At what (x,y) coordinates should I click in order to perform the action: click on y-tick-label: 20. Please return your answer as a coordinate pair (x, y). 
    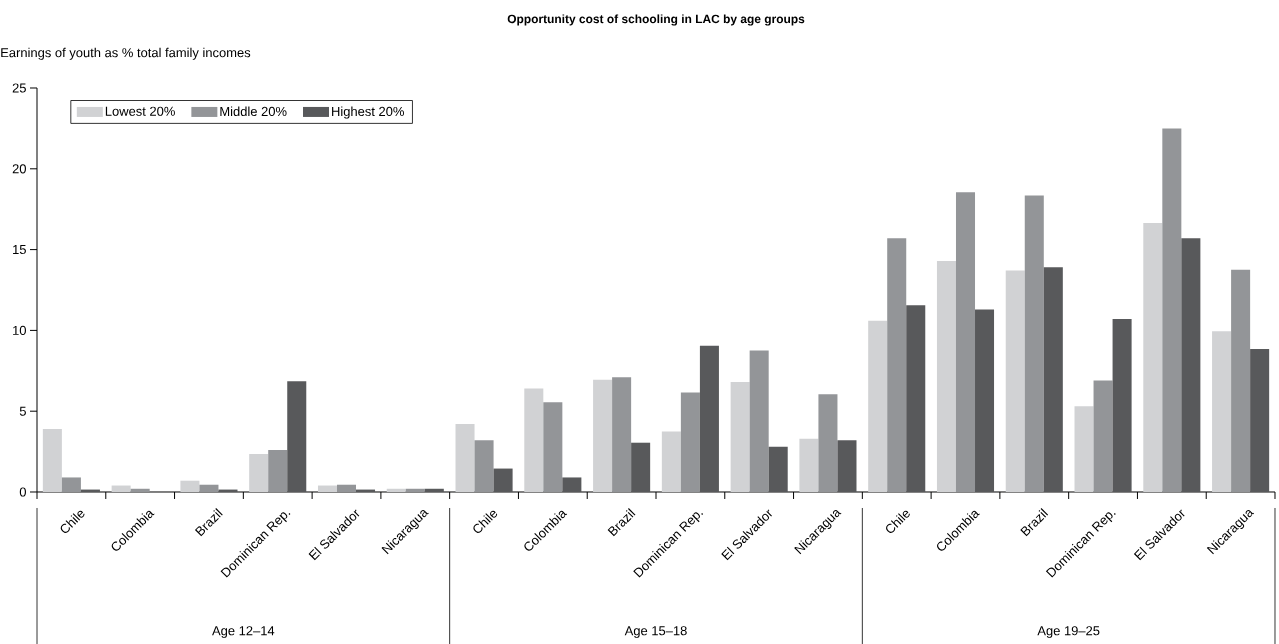
    Looking at the image, I should click on (19, 169).